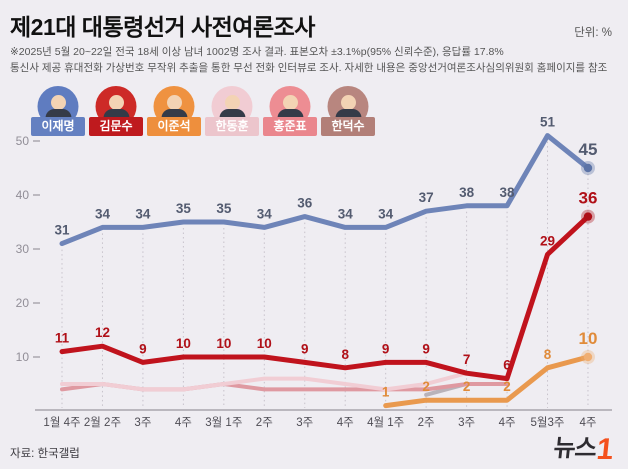 The image size is (628, 469). What do you see at coordinates (162, 27) in the screenshot?
I see `page-title: 제21대 대통령선거 사전여론조사` at bounding box center [162, 27].